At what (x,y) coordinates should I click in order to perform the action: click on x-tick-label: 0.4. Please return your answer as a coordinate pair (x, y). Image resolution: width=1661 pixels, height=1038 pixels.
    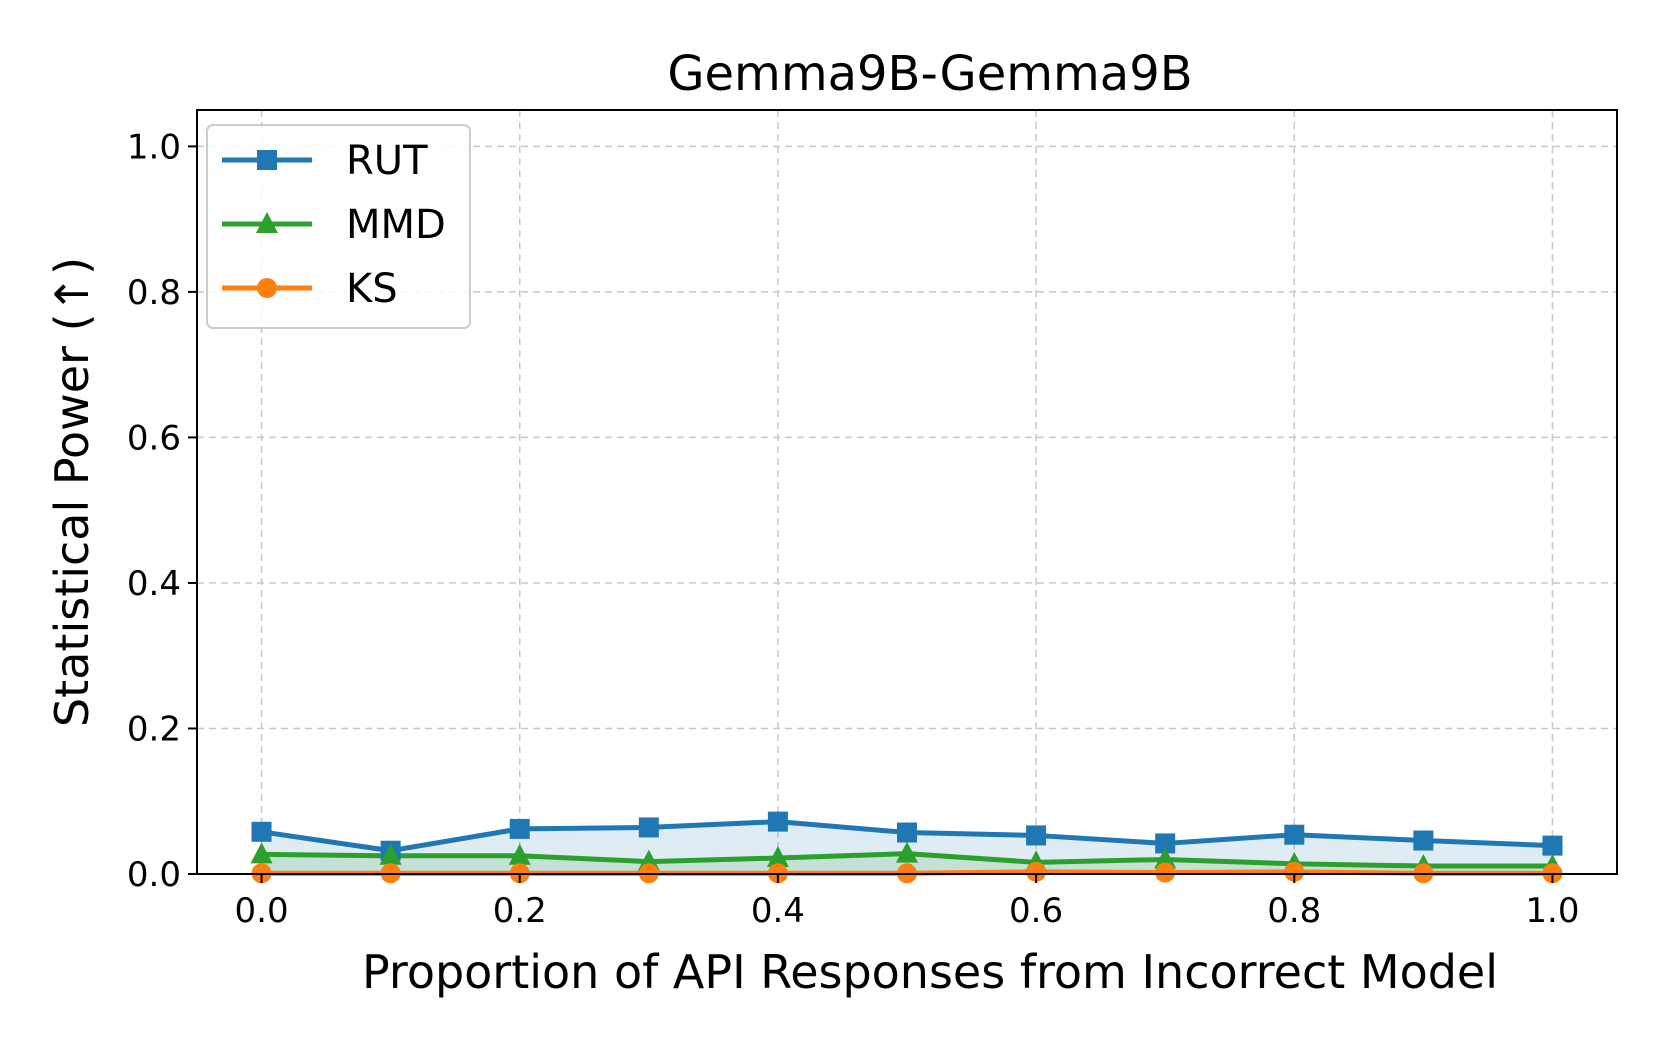
    Looking at the image, I should click on (778, 911).